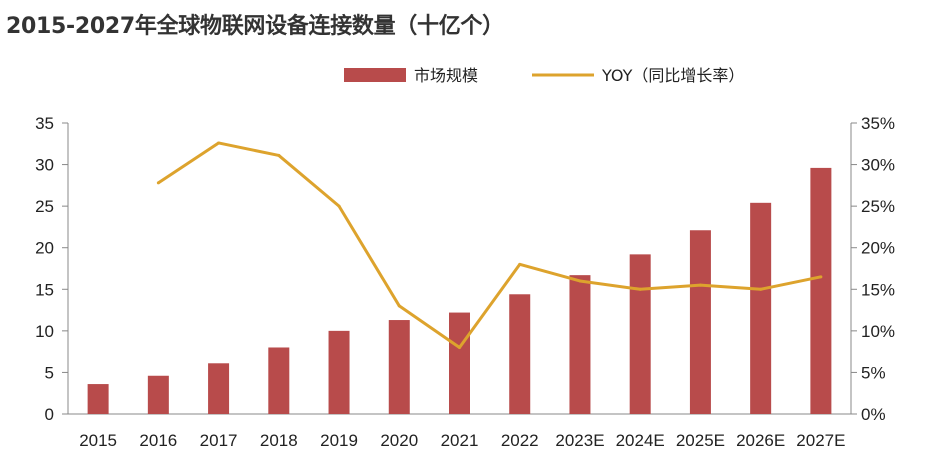 This screenshot has width=941, height=454. What do you see at coordinates (219, 143) in the screenshot?
I see `yoy-point-2017` at bounding box center [219, 143].